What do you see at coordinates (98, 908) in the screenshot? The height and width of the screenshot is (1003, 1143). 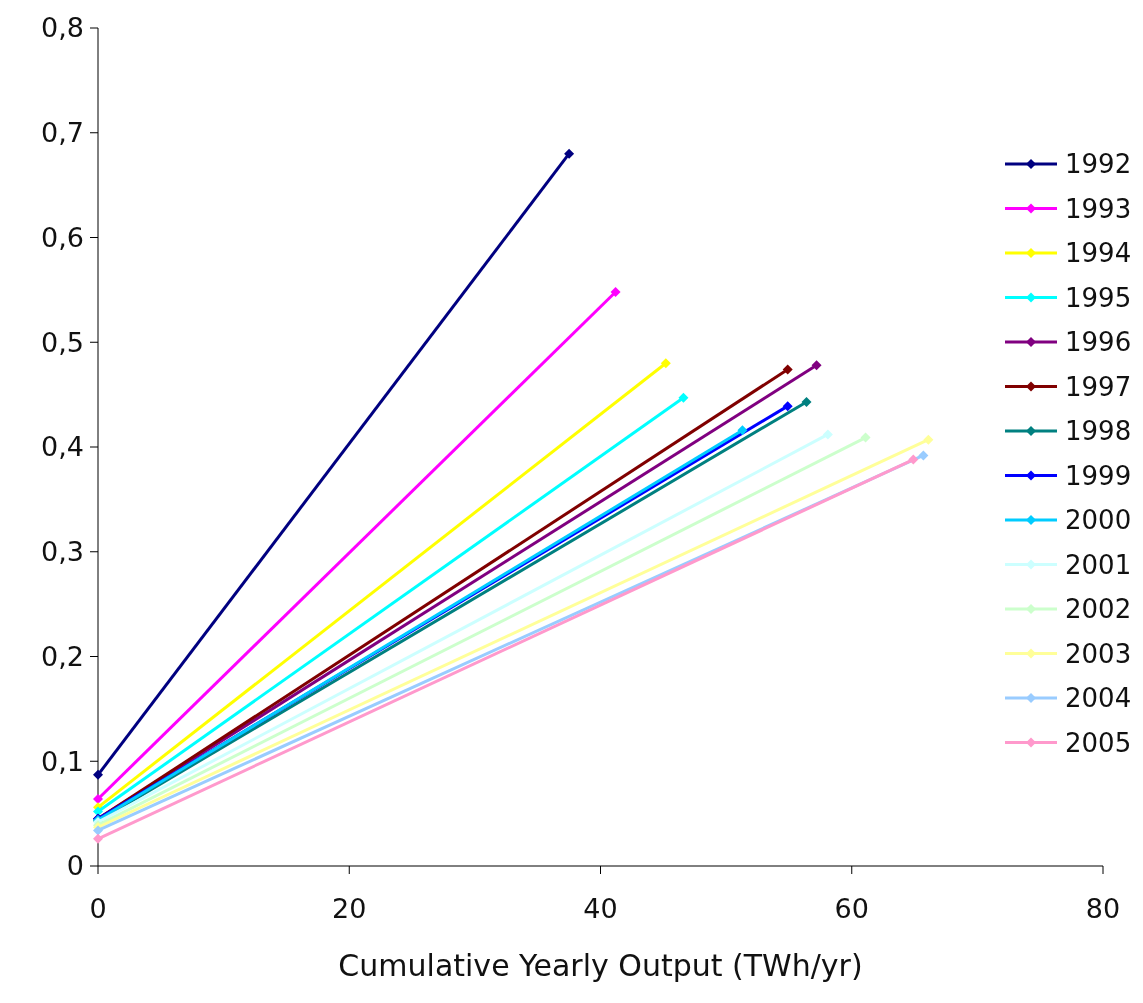 I see `x-tick-label: 0` at bounding box center [98, 908].